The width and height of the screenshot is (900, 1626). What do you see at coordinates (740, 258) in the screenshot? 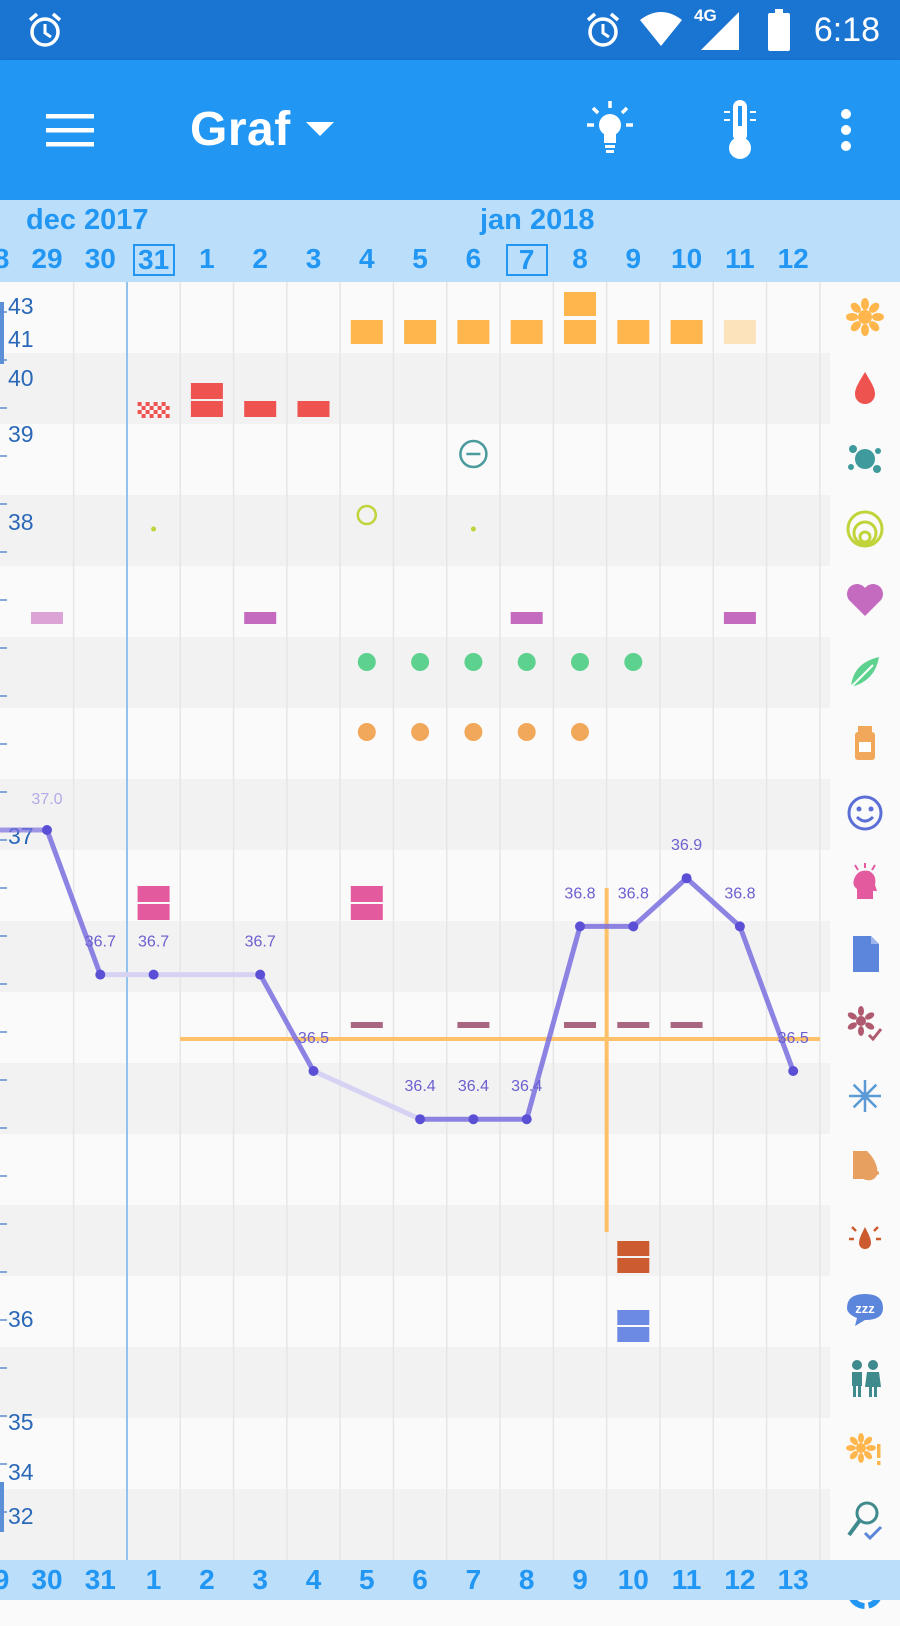
I see `day-label: 11` at bounding box center [740, 258].